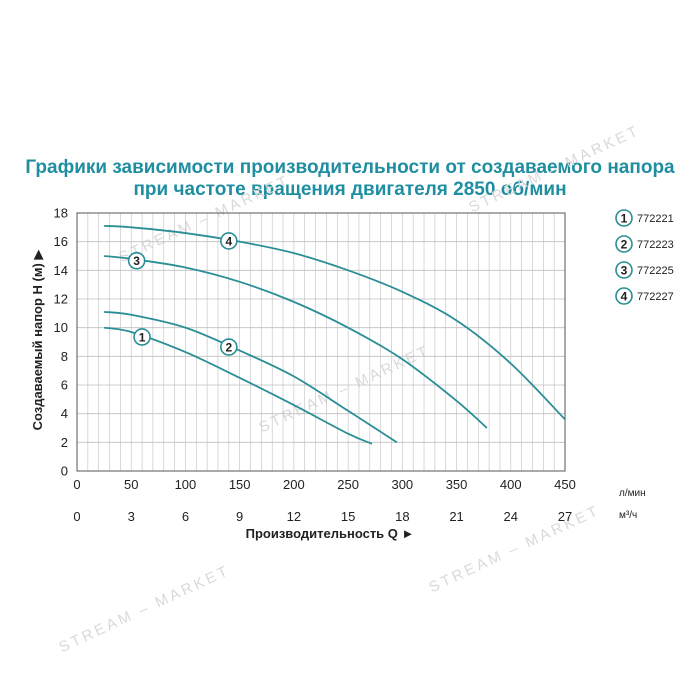  What do you see at coordinates (61, 241) in the screenshot?
I see `y-tick-label: 16` at bounding box center [61, 241].